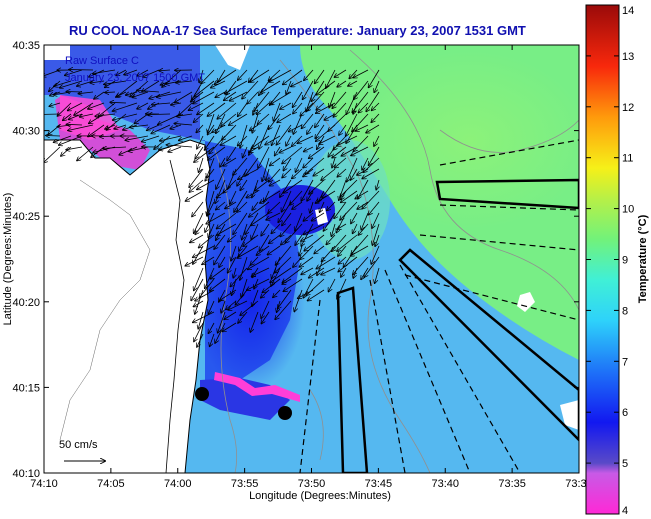  I want to click on colorbar-tick-label: 5, so click(625, 464).